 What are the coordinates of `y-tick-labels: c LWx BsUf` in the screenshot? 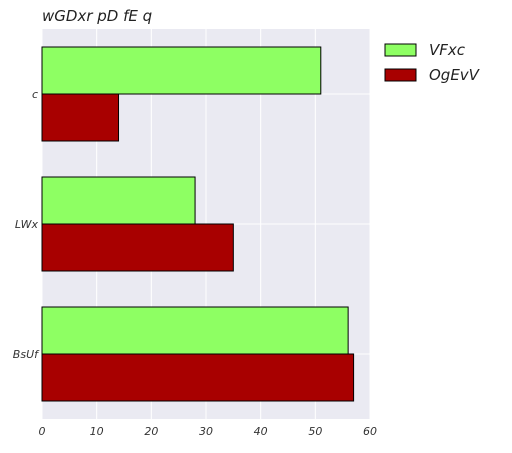 It's located at (26, 224).